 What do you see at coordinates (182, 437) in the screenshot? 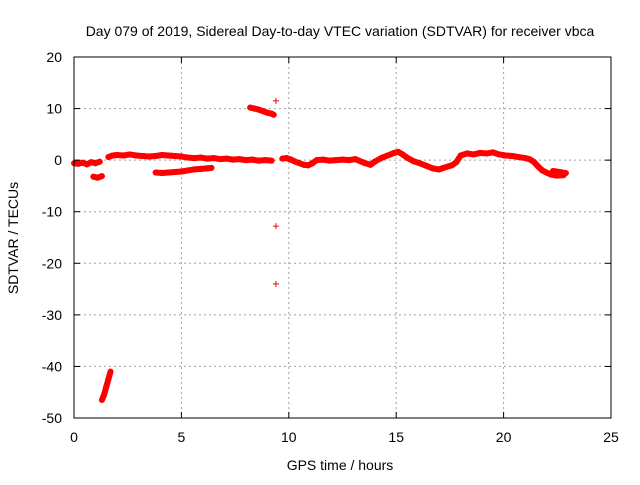
I see `x-tick-label: 5` at bounding box center [182, 437].